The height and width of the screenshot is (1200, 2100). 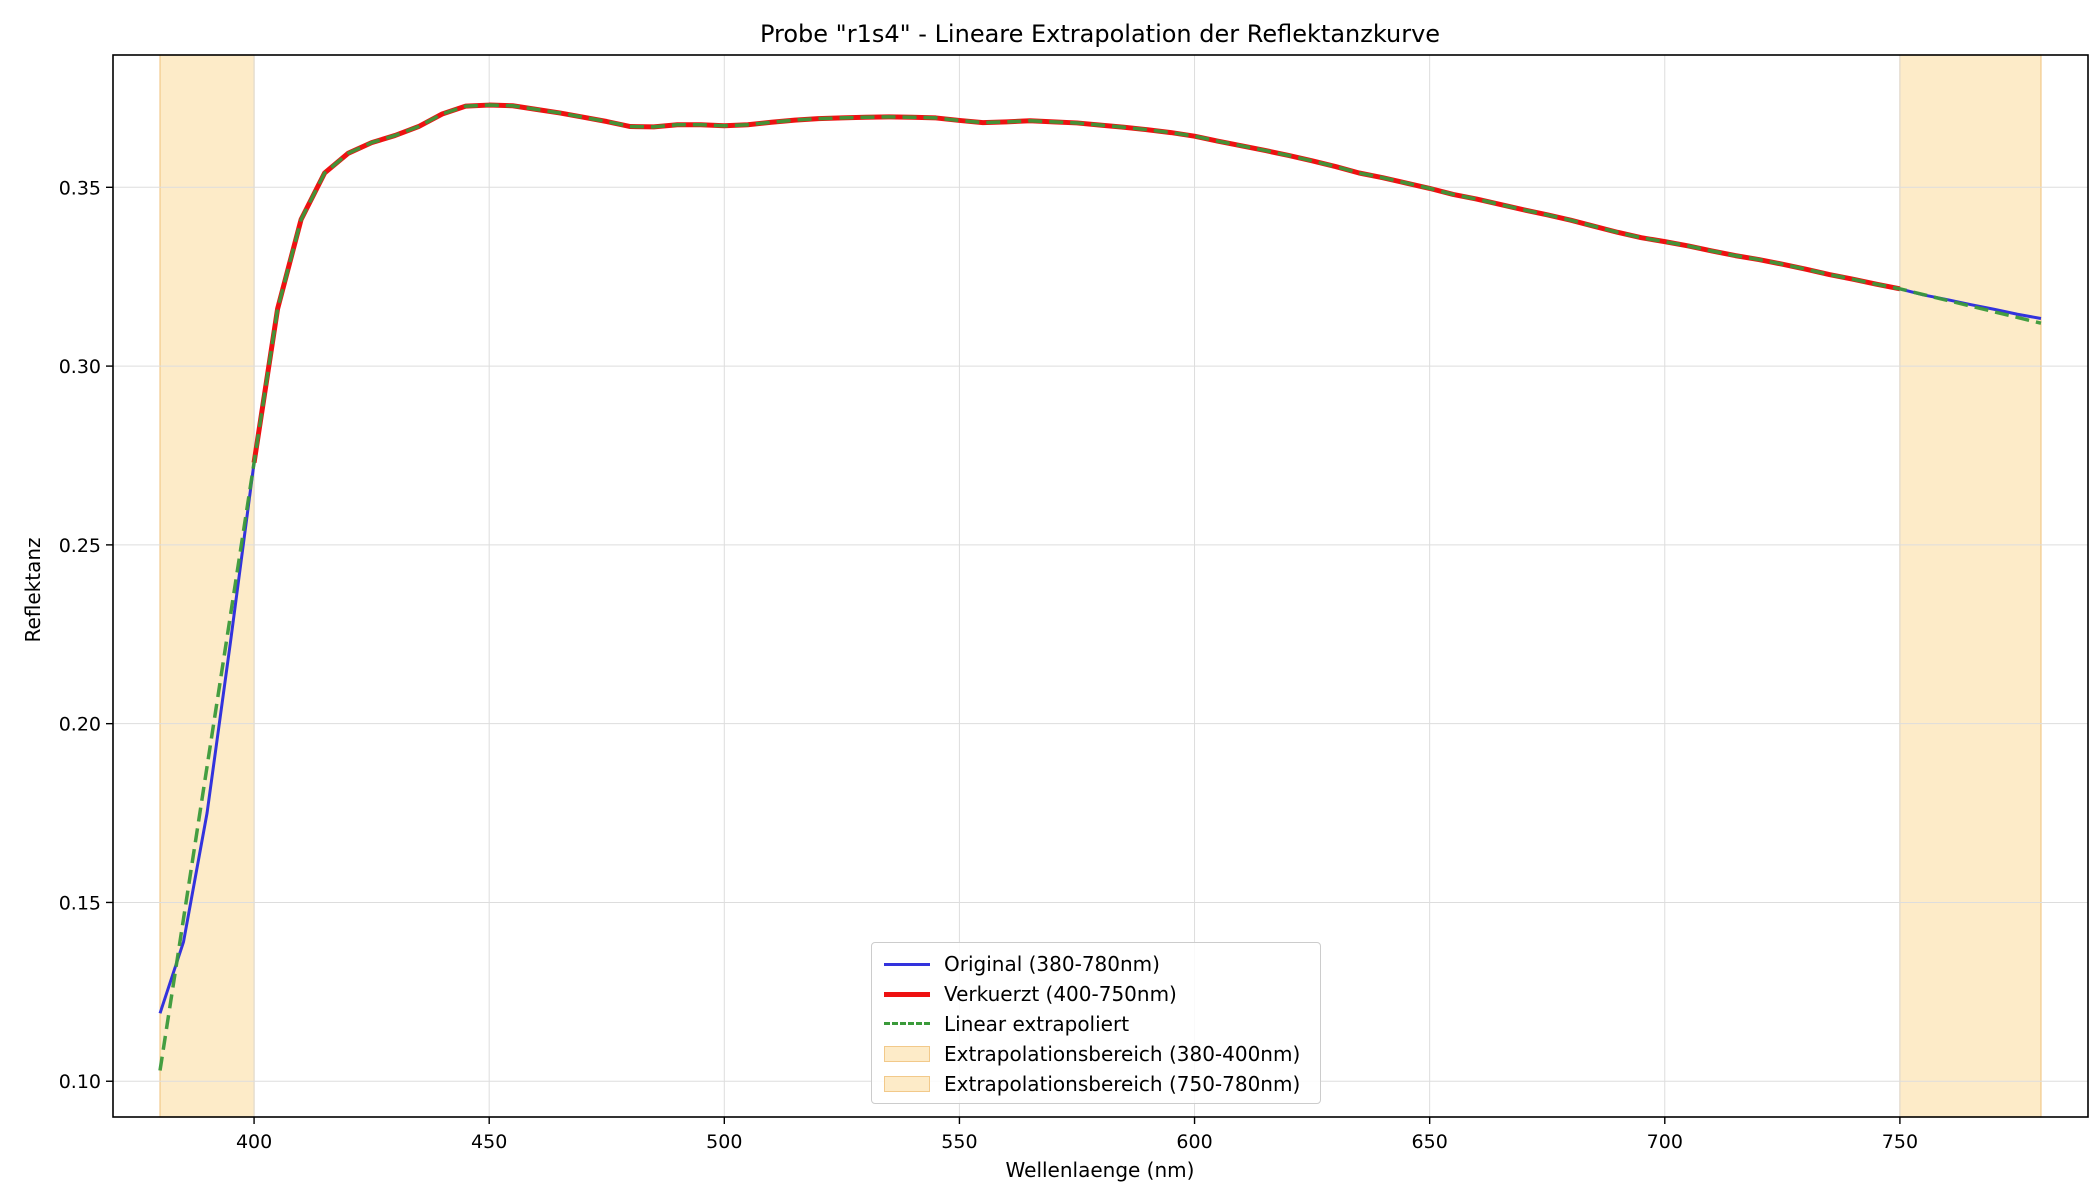 I want to click on legend-swatch-verkuerzt, so click(x=907, y=994).